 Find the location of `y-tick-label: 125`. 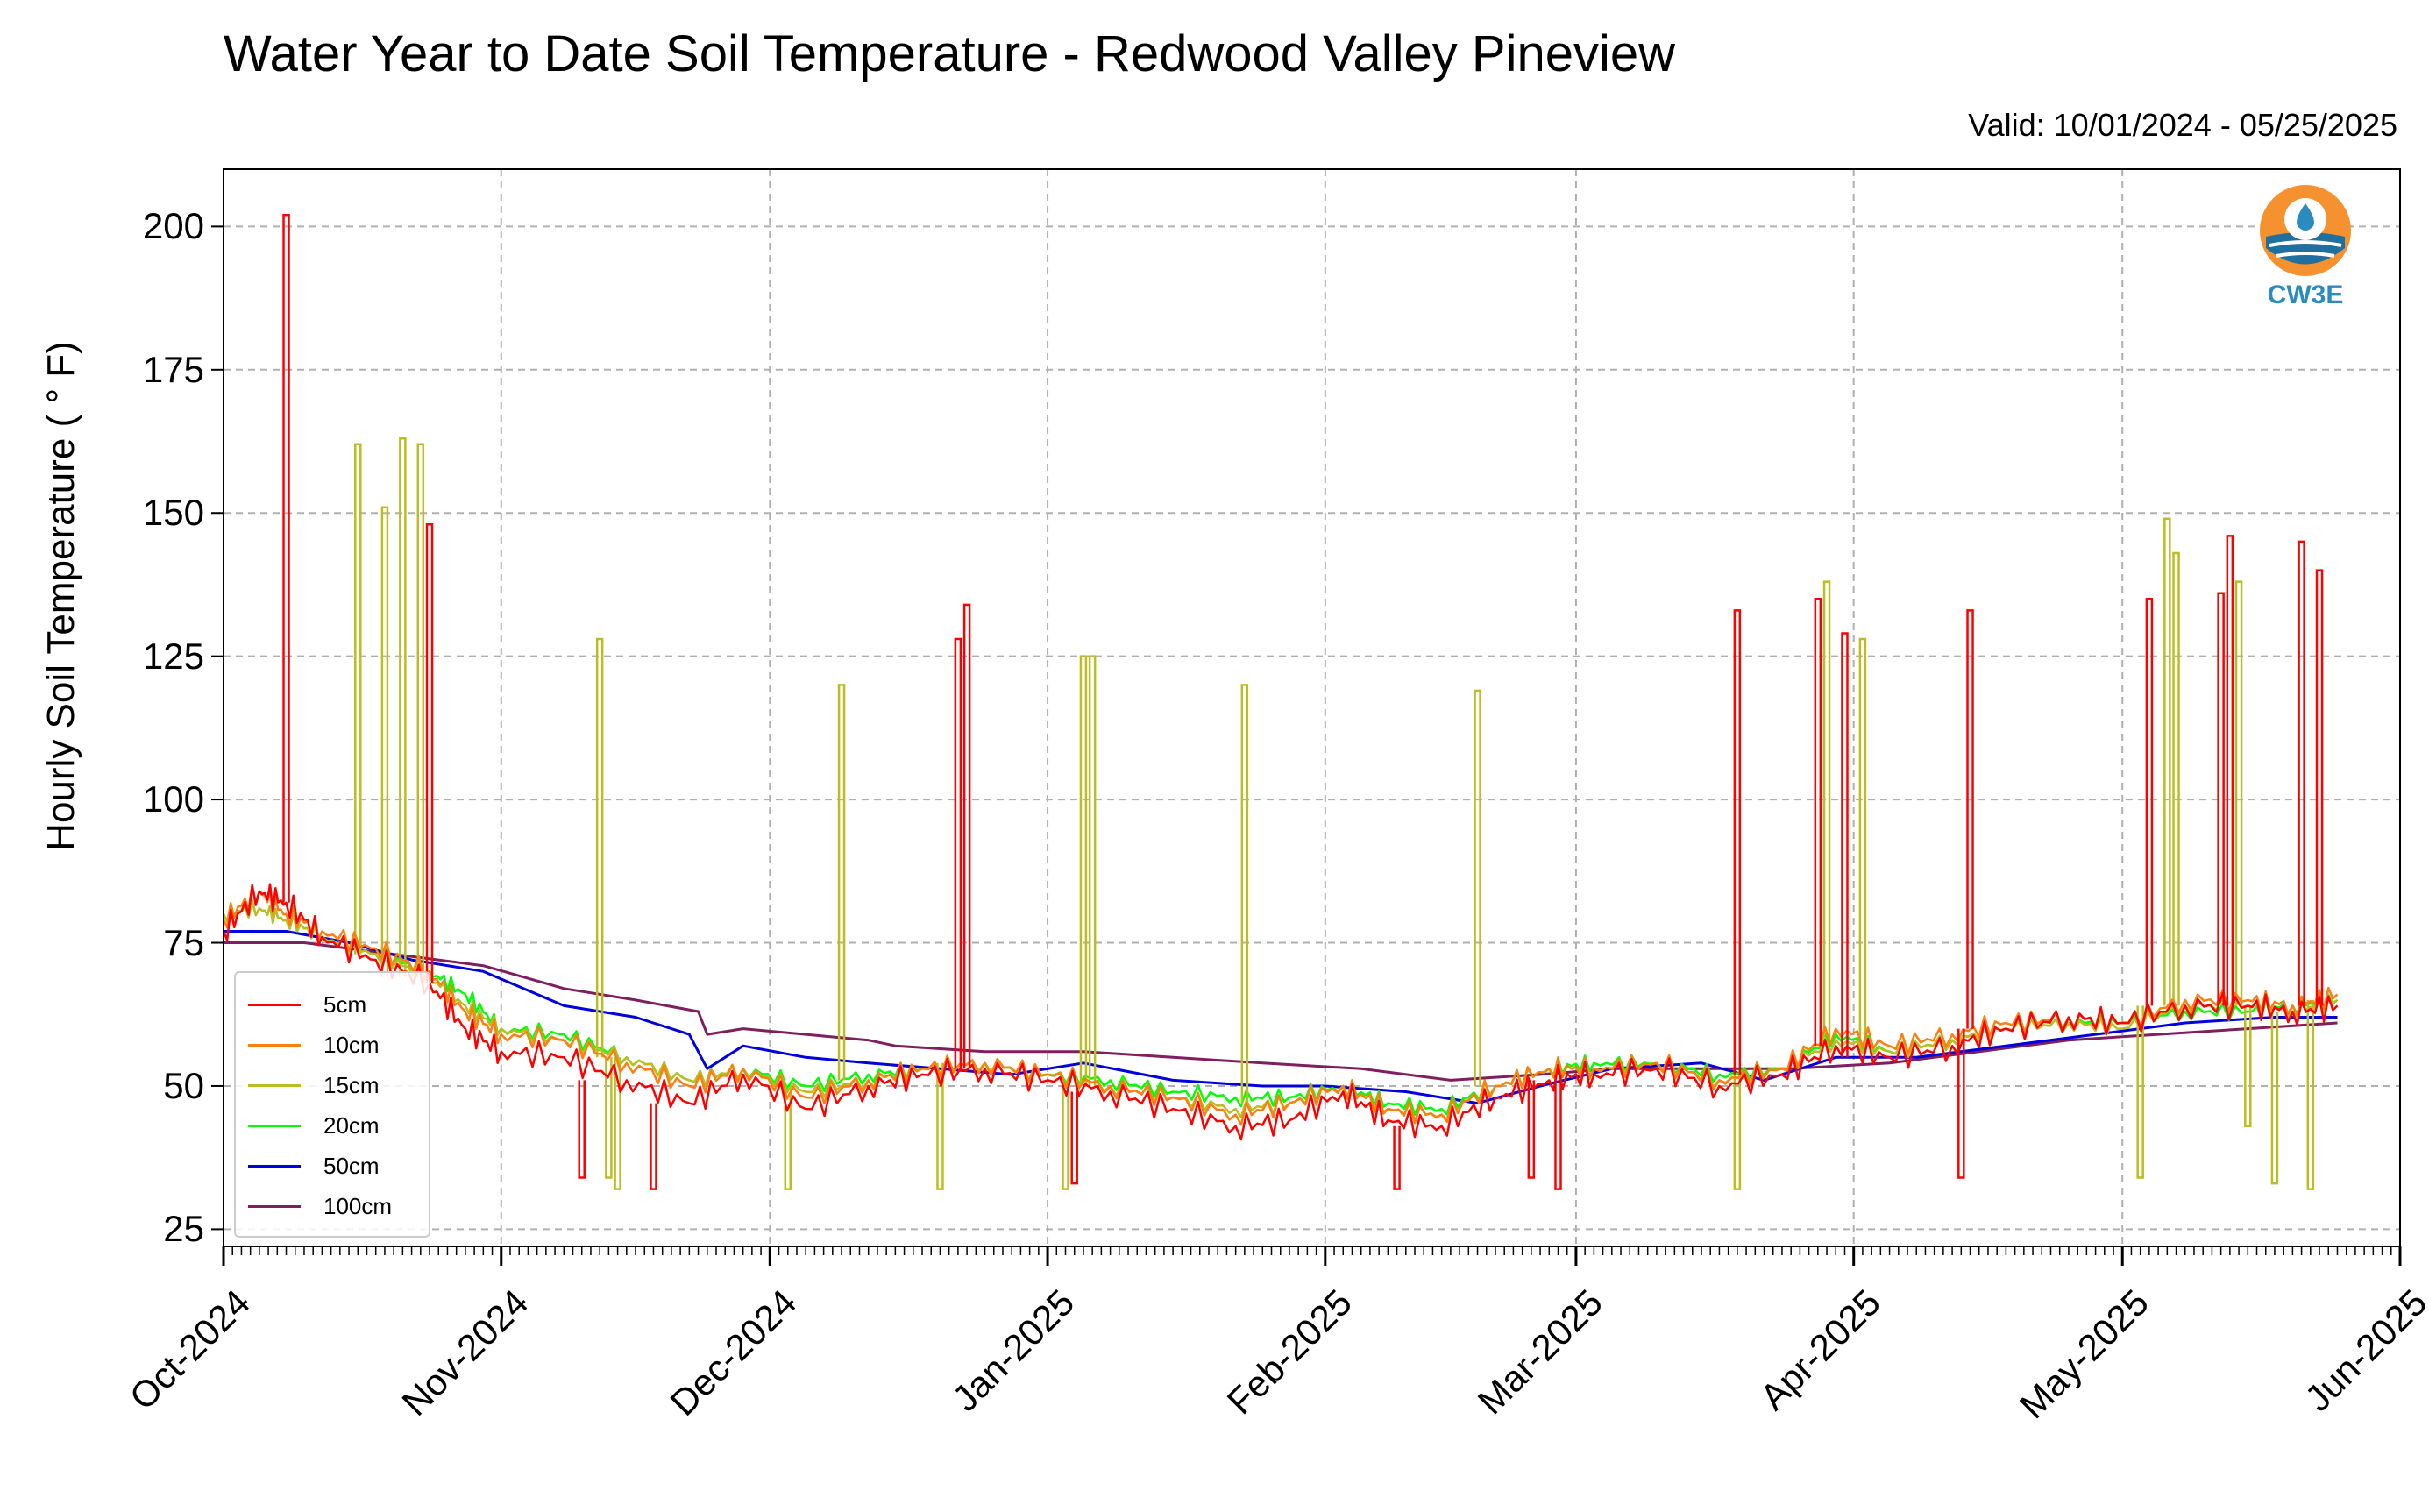

y-tick-label: 125 is located at coordinates (173, 656).